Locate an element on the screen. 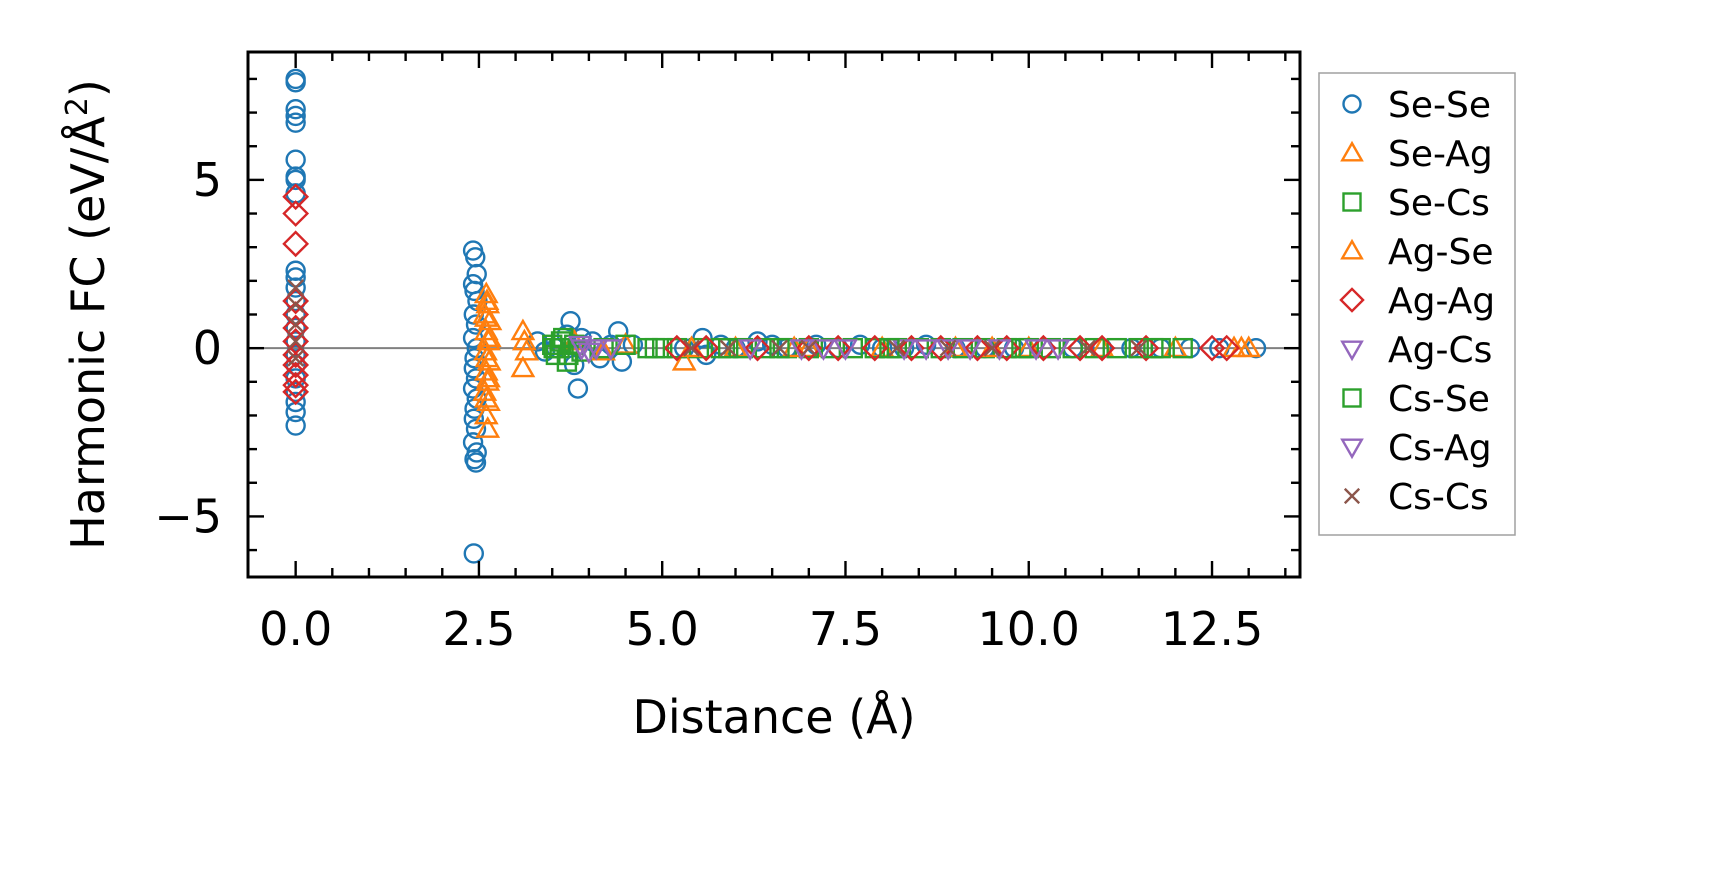 Image resolution: width=1733 pixels, height=883 pixels. series-ag-ag is located at coordinates (761, 294).